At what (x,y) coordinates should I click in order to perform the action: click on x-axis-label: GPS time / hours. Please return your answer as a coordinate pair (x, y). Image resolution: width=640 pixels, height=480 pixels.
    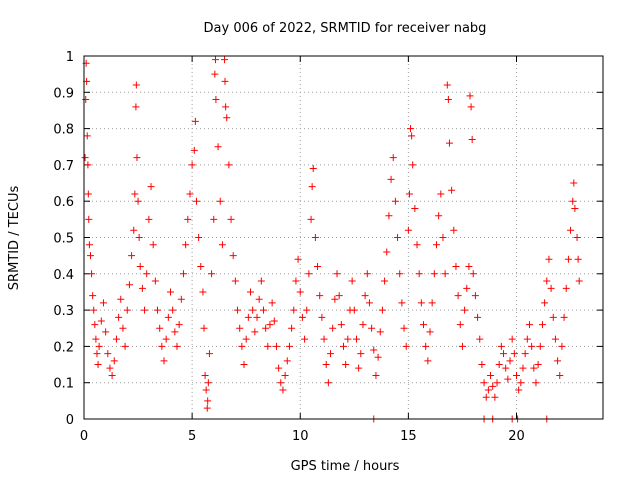
    Looking at the image, I should click on (345, 466).